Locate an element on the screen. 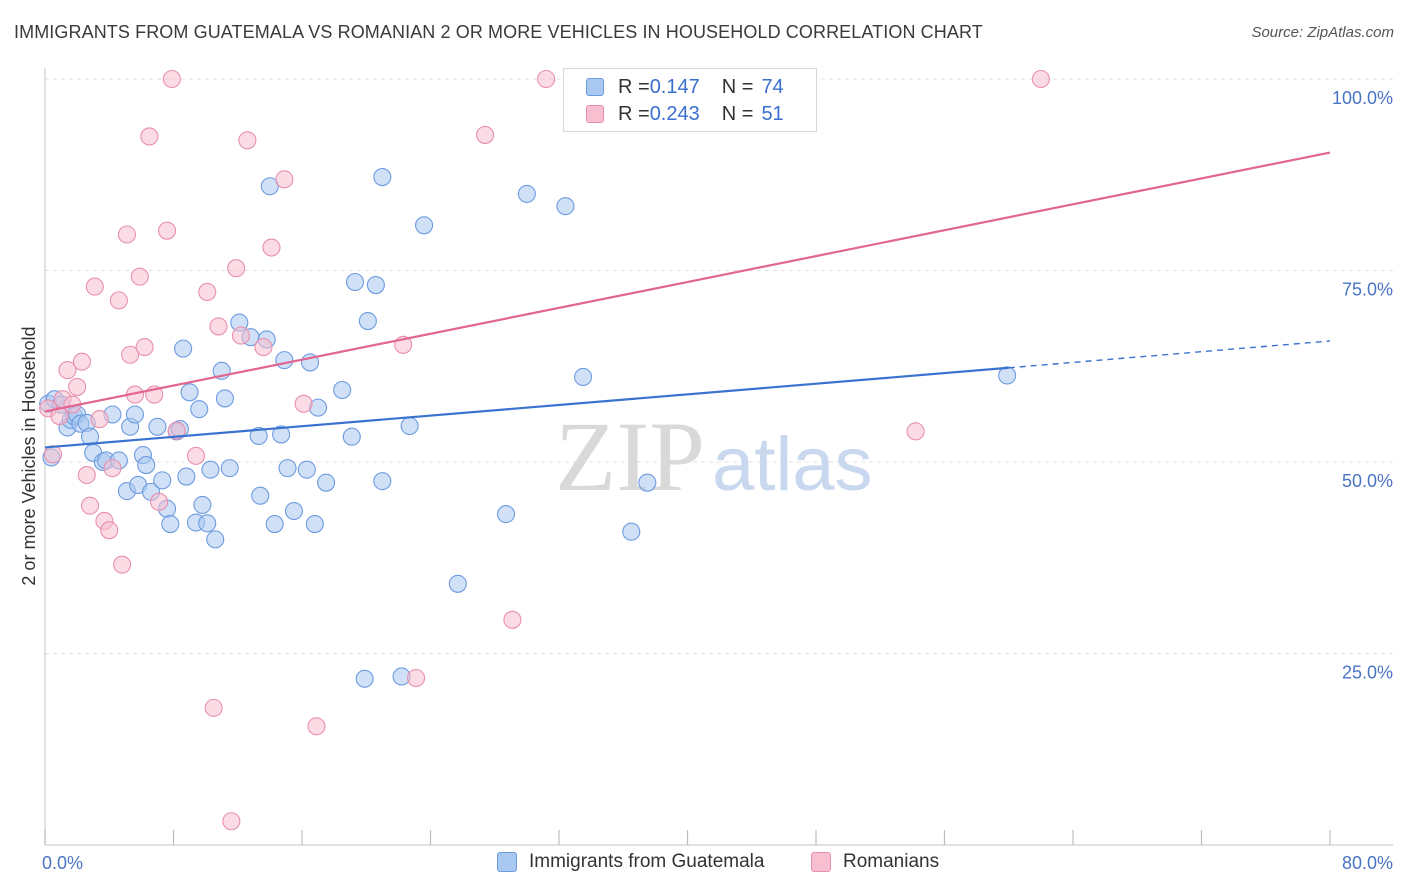  legend-n-value: 51 is located at coordinates (772, 113).